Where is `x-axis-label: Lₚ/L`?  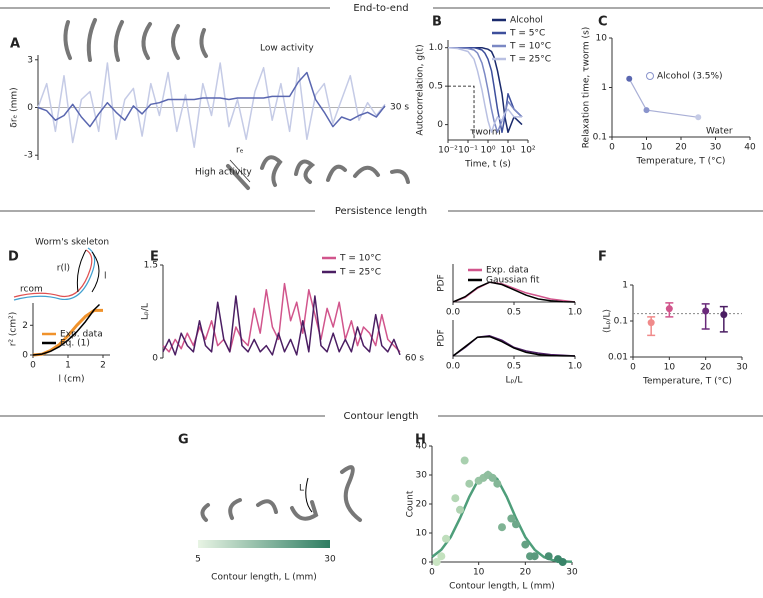 x-axis-label: Lₚ/L is located at coordinates (514, 381).